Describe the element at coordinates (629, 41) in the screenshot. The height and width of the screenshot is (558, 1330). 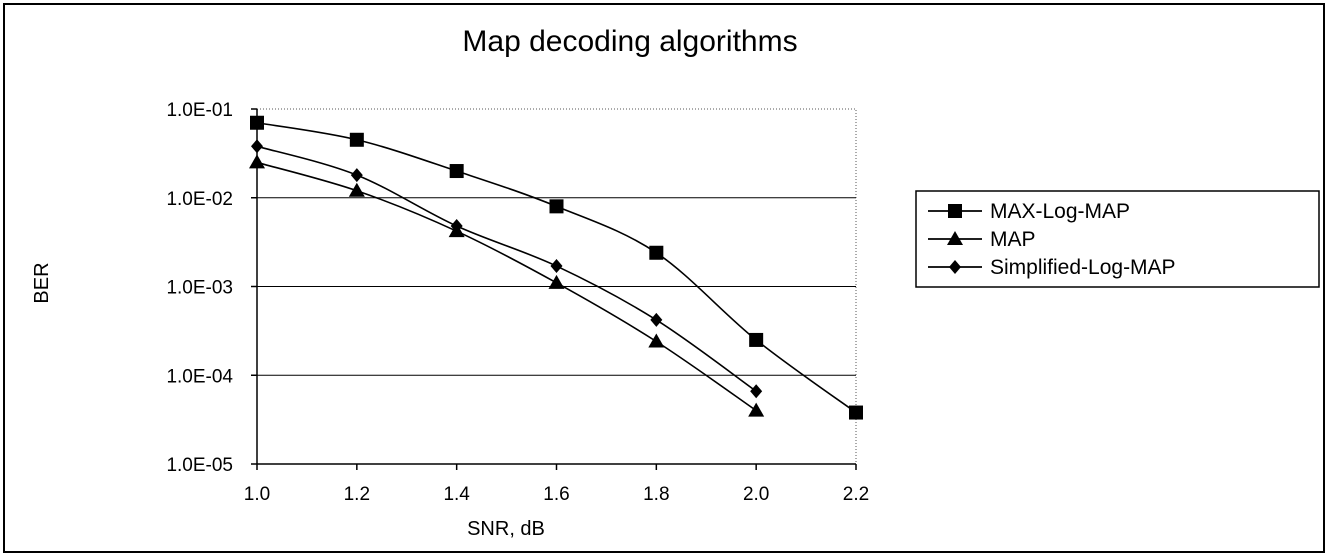
I see `chart-title: Map decoding algorithms` at that location.